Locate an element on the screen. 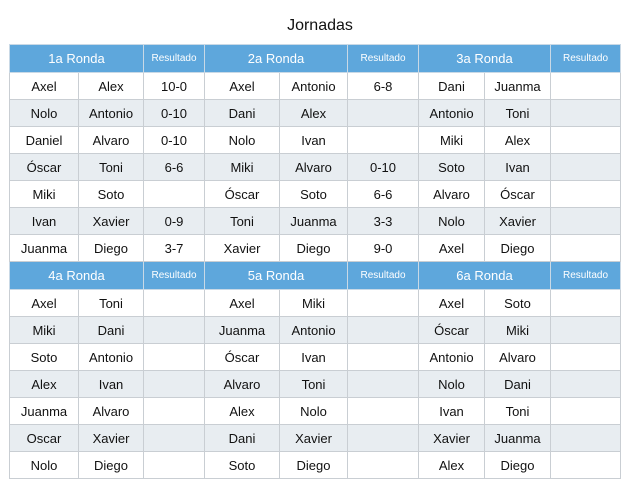 The height and width of the screenshot is (486, 640). round-title: 3a Ronda is located at coordinates (484, 58).